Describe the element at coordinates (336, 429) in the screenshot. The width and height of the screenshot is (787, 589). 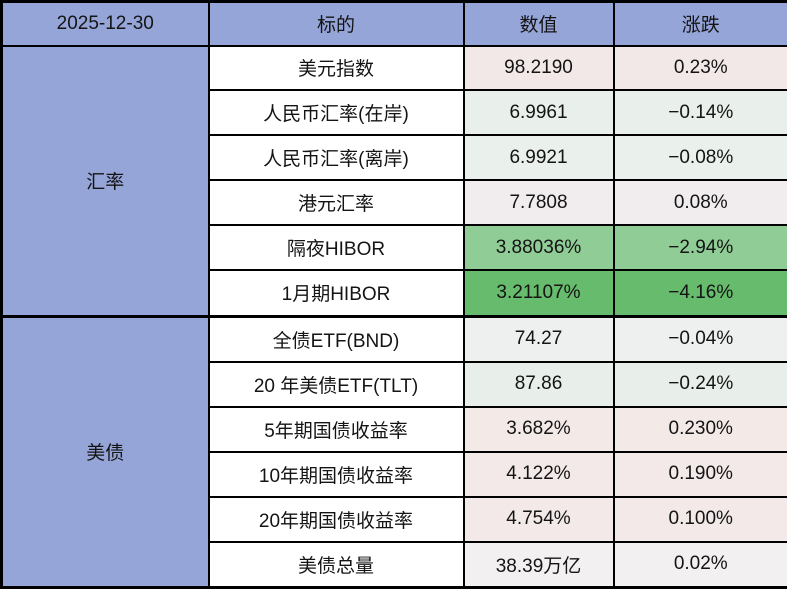
I see `target-cell: 5年期国债收益率` at that location.